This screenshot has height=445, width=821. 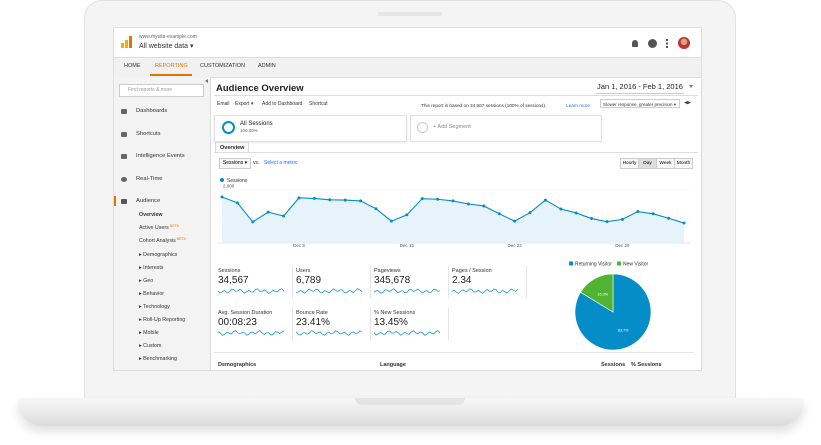 I want to click on precision-select: Slower response, greater precision ▾, so click(x=640, y=103).